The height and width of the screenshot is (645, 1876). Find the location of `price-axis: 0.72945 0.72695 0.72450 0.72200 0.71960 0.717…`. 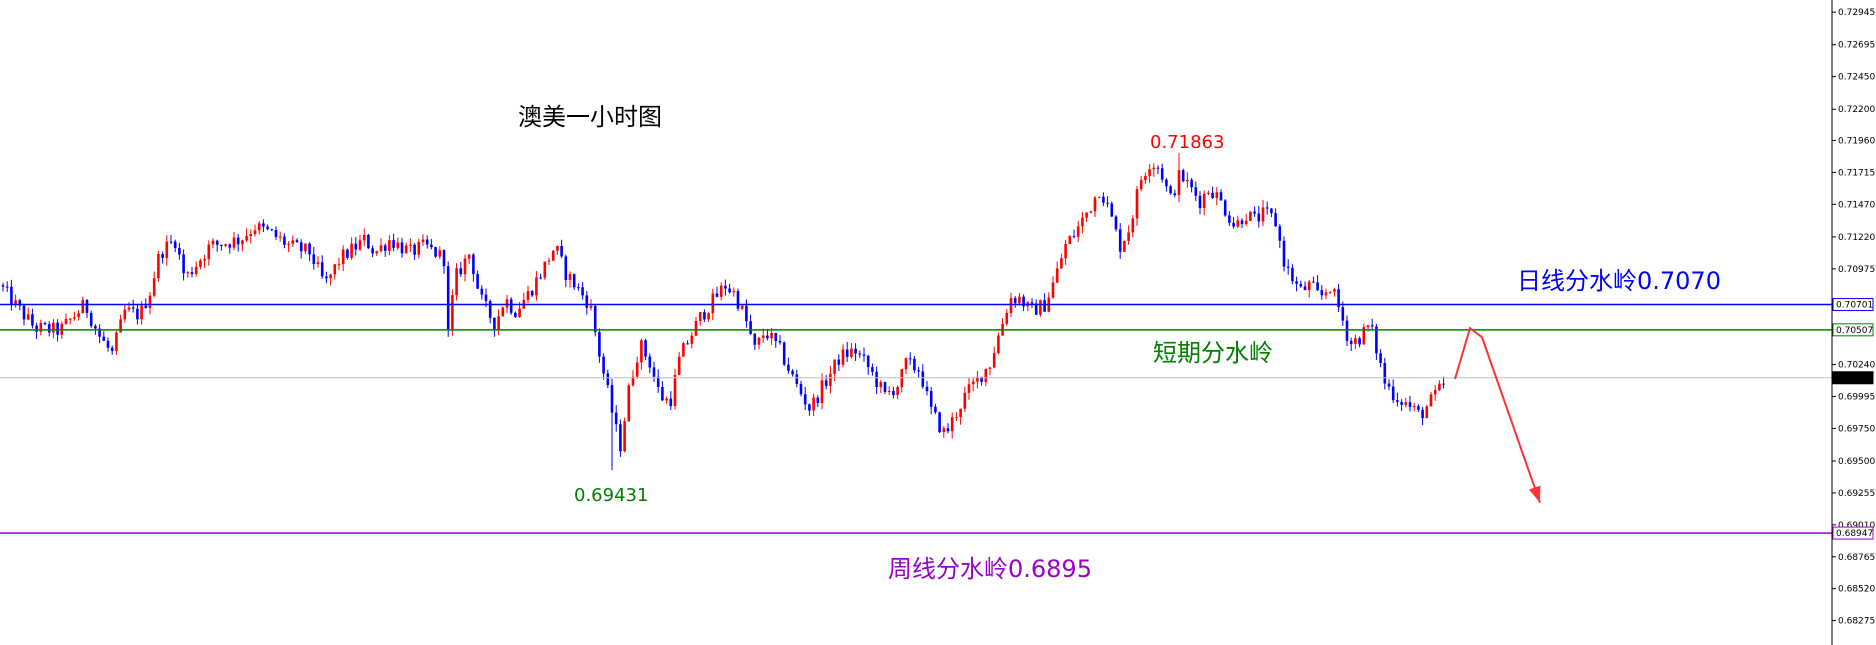

price-axis: 0.72945 0.72695 0.72450 0.72200 0.71960 0.717… is located at coordinates (1853, 322).